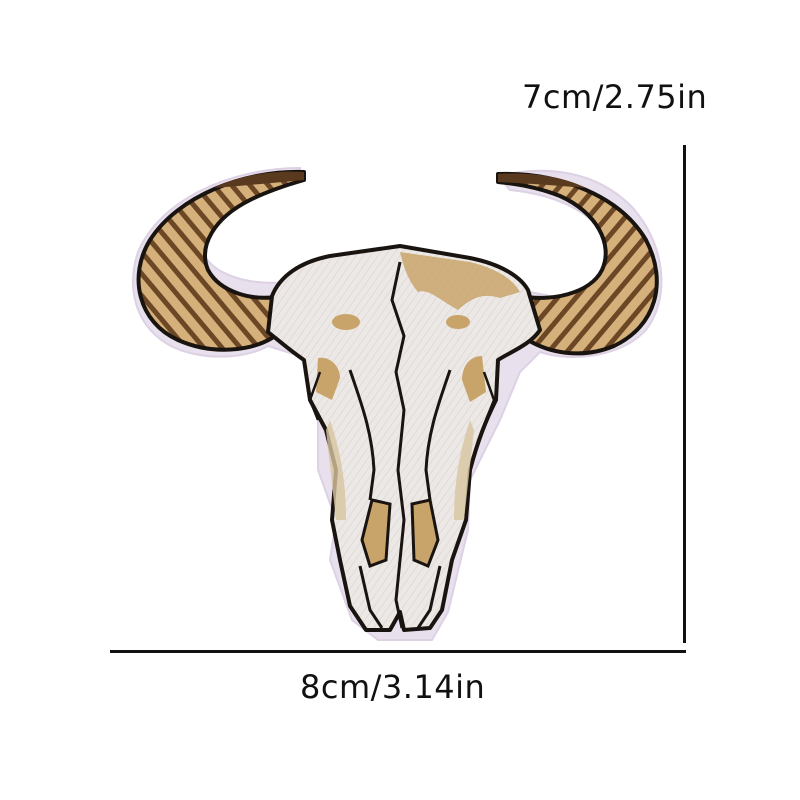 The height and width of the screenshot is (800, 800). What do you see at coordinates (393, 687) in the screenshot?
I see `width-label: 8cm/3.14in` at bounding box center [393, 687].